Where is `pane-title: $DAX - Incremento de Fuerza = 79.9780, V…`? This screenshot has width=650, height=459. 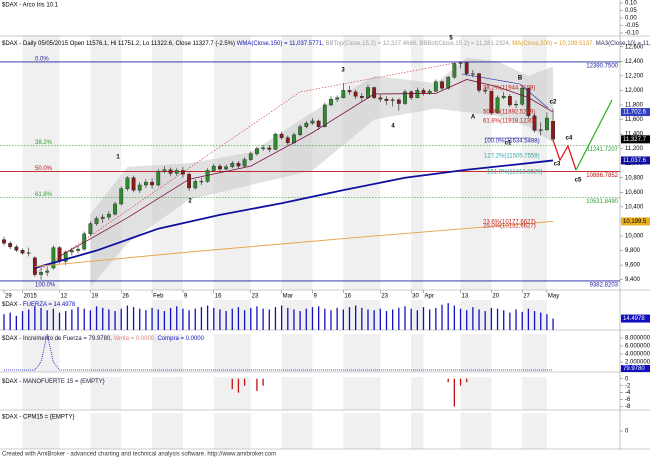
pane-title: $DAX - Incremento de Fuerza = 79.9780, V… is located at coordinates (103, 339).